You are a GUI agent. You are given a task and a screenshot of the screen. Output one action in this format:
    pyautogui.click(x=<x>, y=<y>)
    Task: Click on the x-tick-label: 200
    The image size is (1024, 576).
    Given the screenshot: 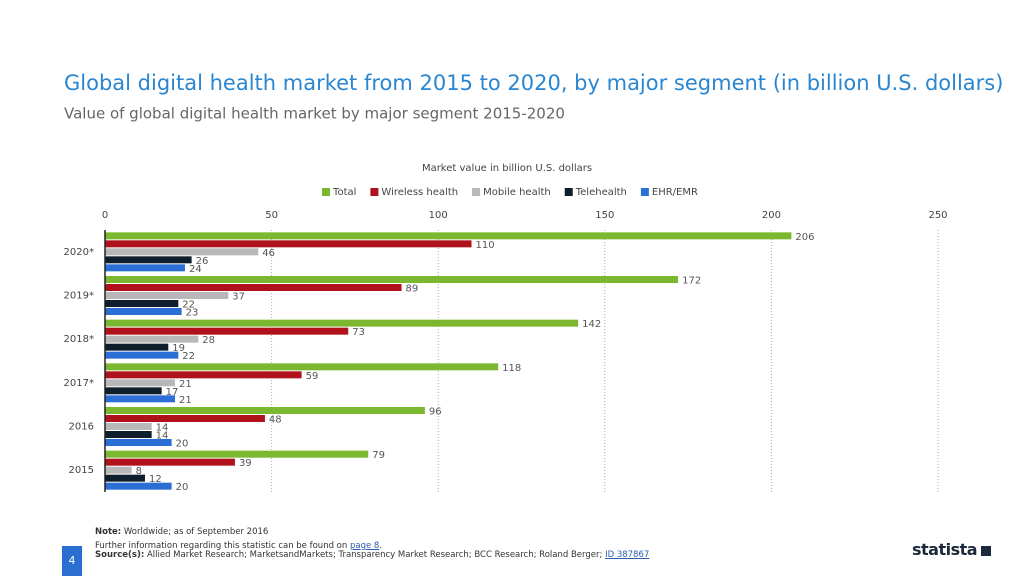 What is the action you would take?
    pyautogui.click(x=771, y=215)
    